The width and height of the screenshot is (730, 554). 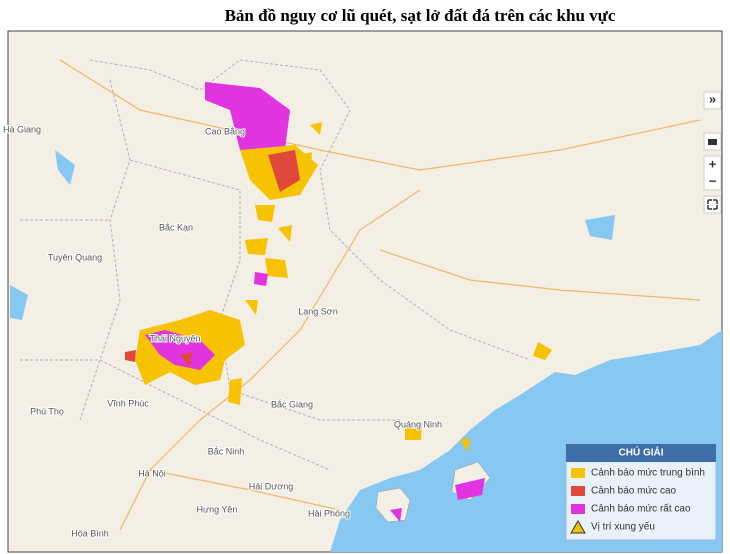 I want to click on place-label: Phú Thọ, so click(x=47, y=411).